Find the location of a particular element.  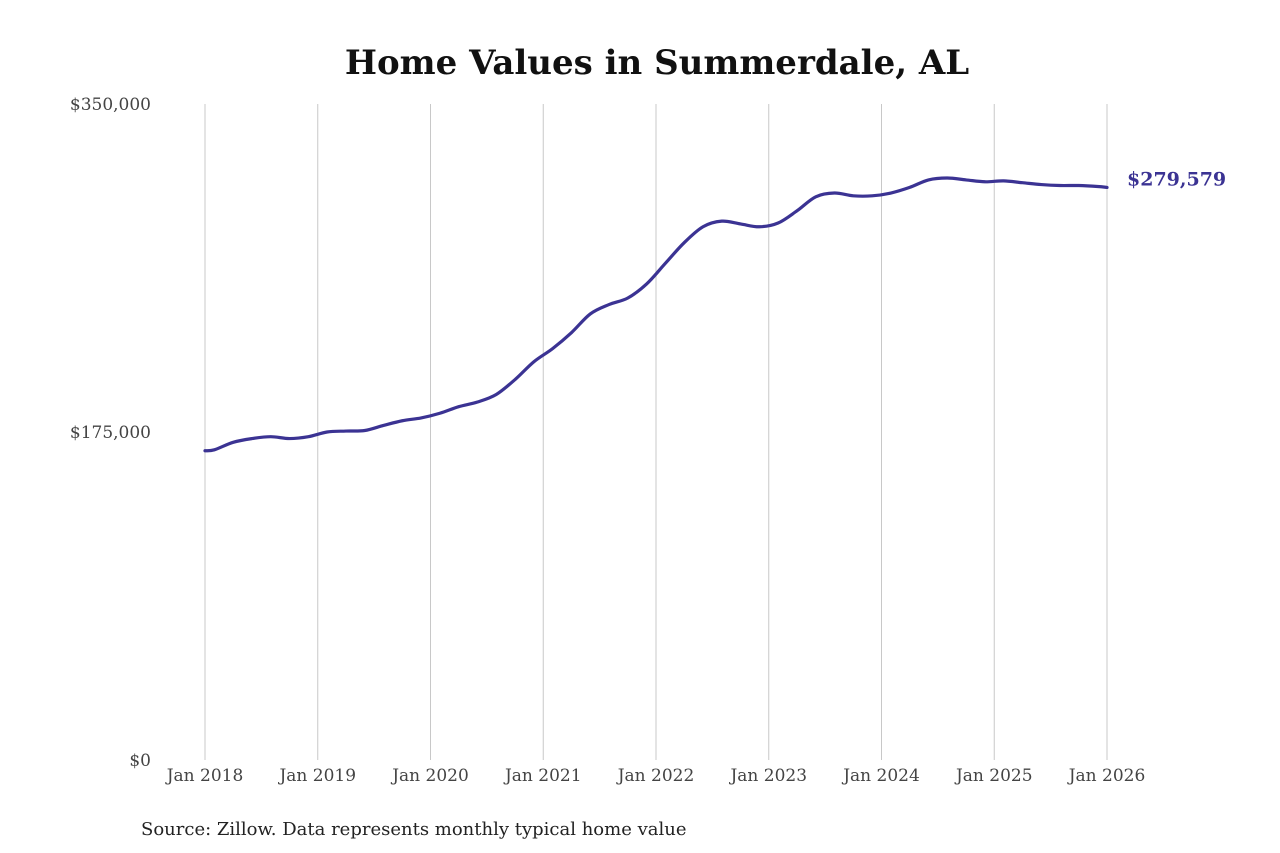

x-tick-label: Jan 2026 is located at coordinates (1106, 776).